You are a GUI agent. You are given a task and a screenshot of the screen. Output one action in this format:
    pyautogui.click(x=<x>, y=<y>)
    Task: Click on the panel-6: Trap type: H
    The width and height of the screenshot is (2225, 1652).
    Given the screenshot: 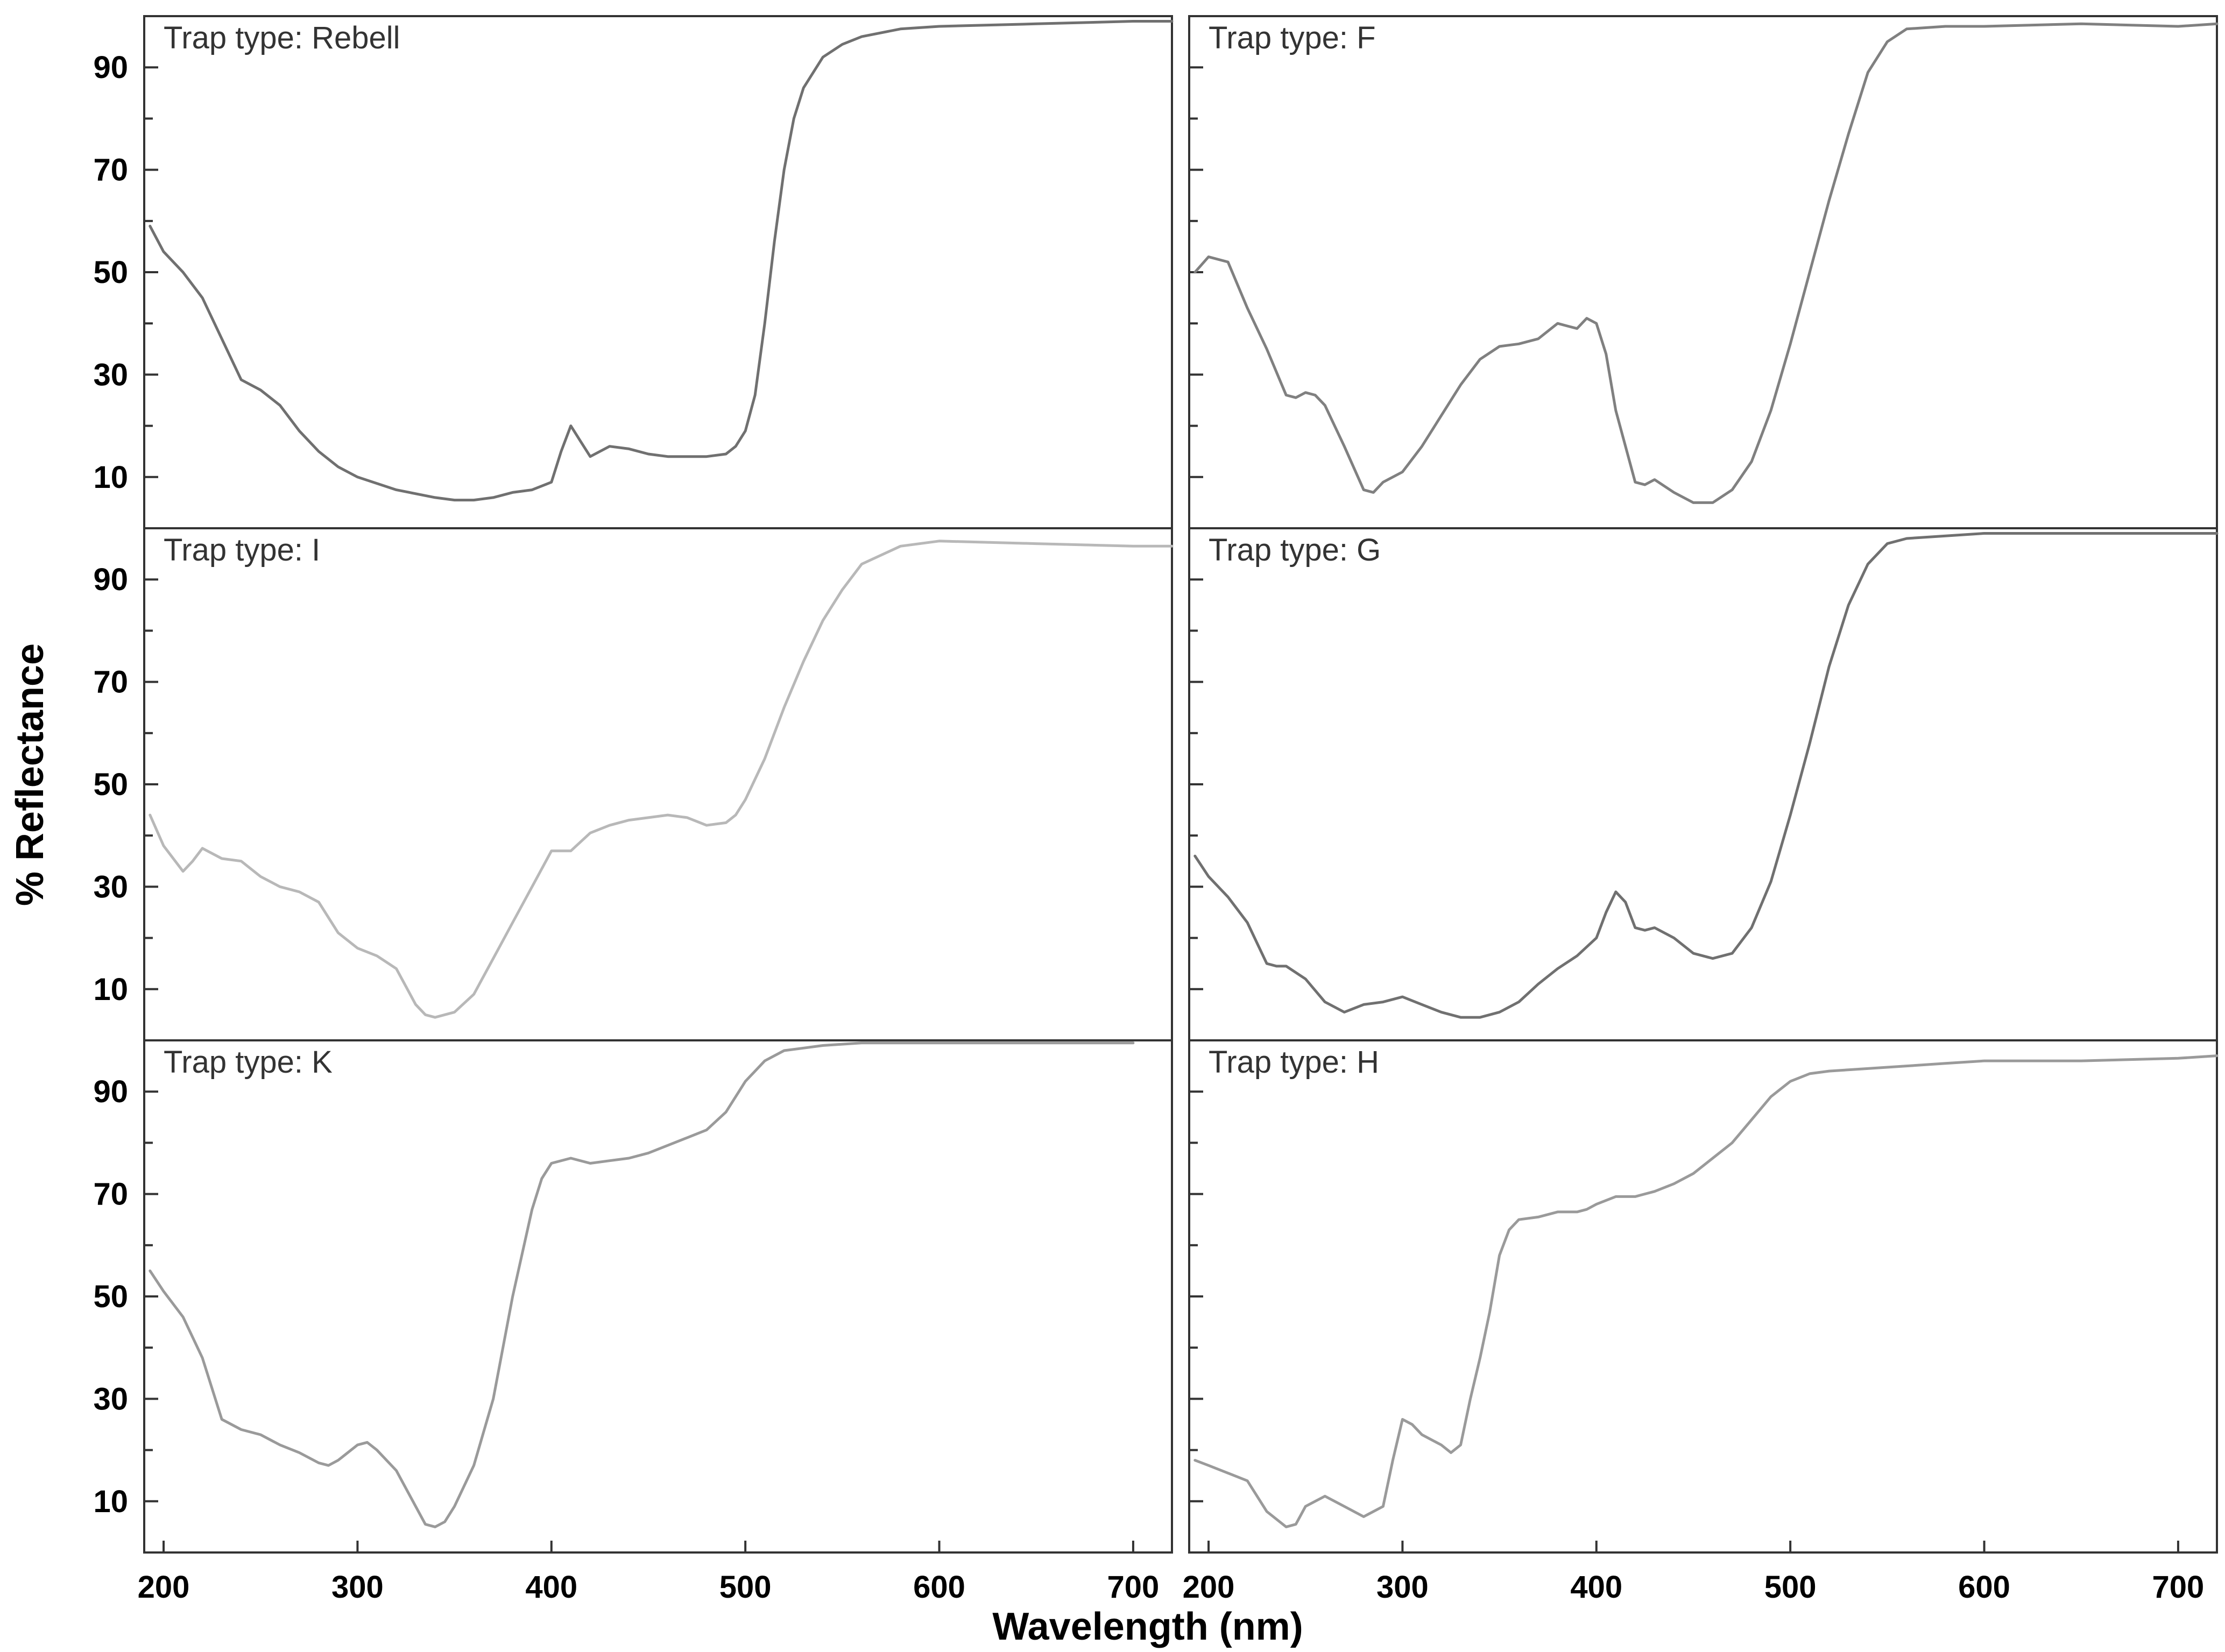 What is the action you would take?
    pyautogui.click(x=1703, y=1296)
    